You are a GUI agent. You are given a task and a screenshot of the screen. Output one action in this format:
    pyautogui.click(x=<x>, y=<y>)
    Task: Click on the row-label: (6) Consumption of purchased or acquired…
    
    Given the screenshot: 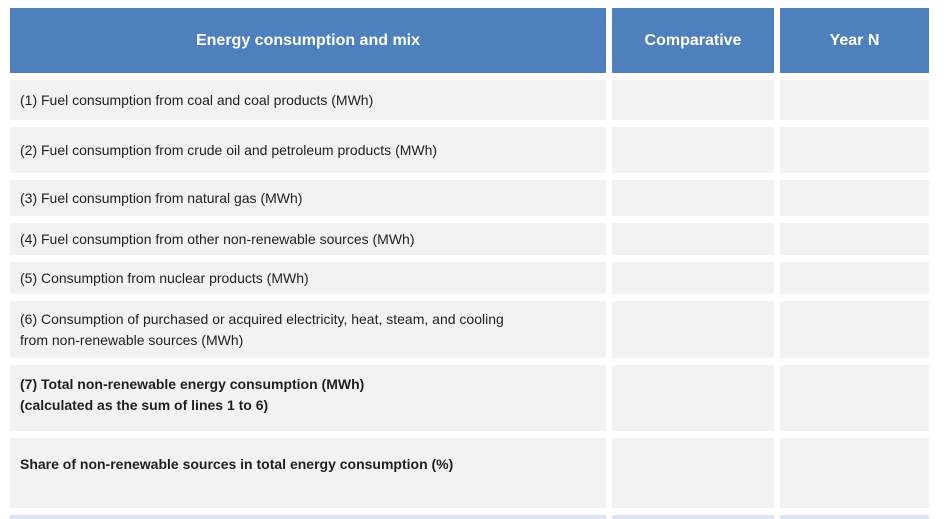 What is the action you would take?
    pyautogui.click(x=308, y=329)
    